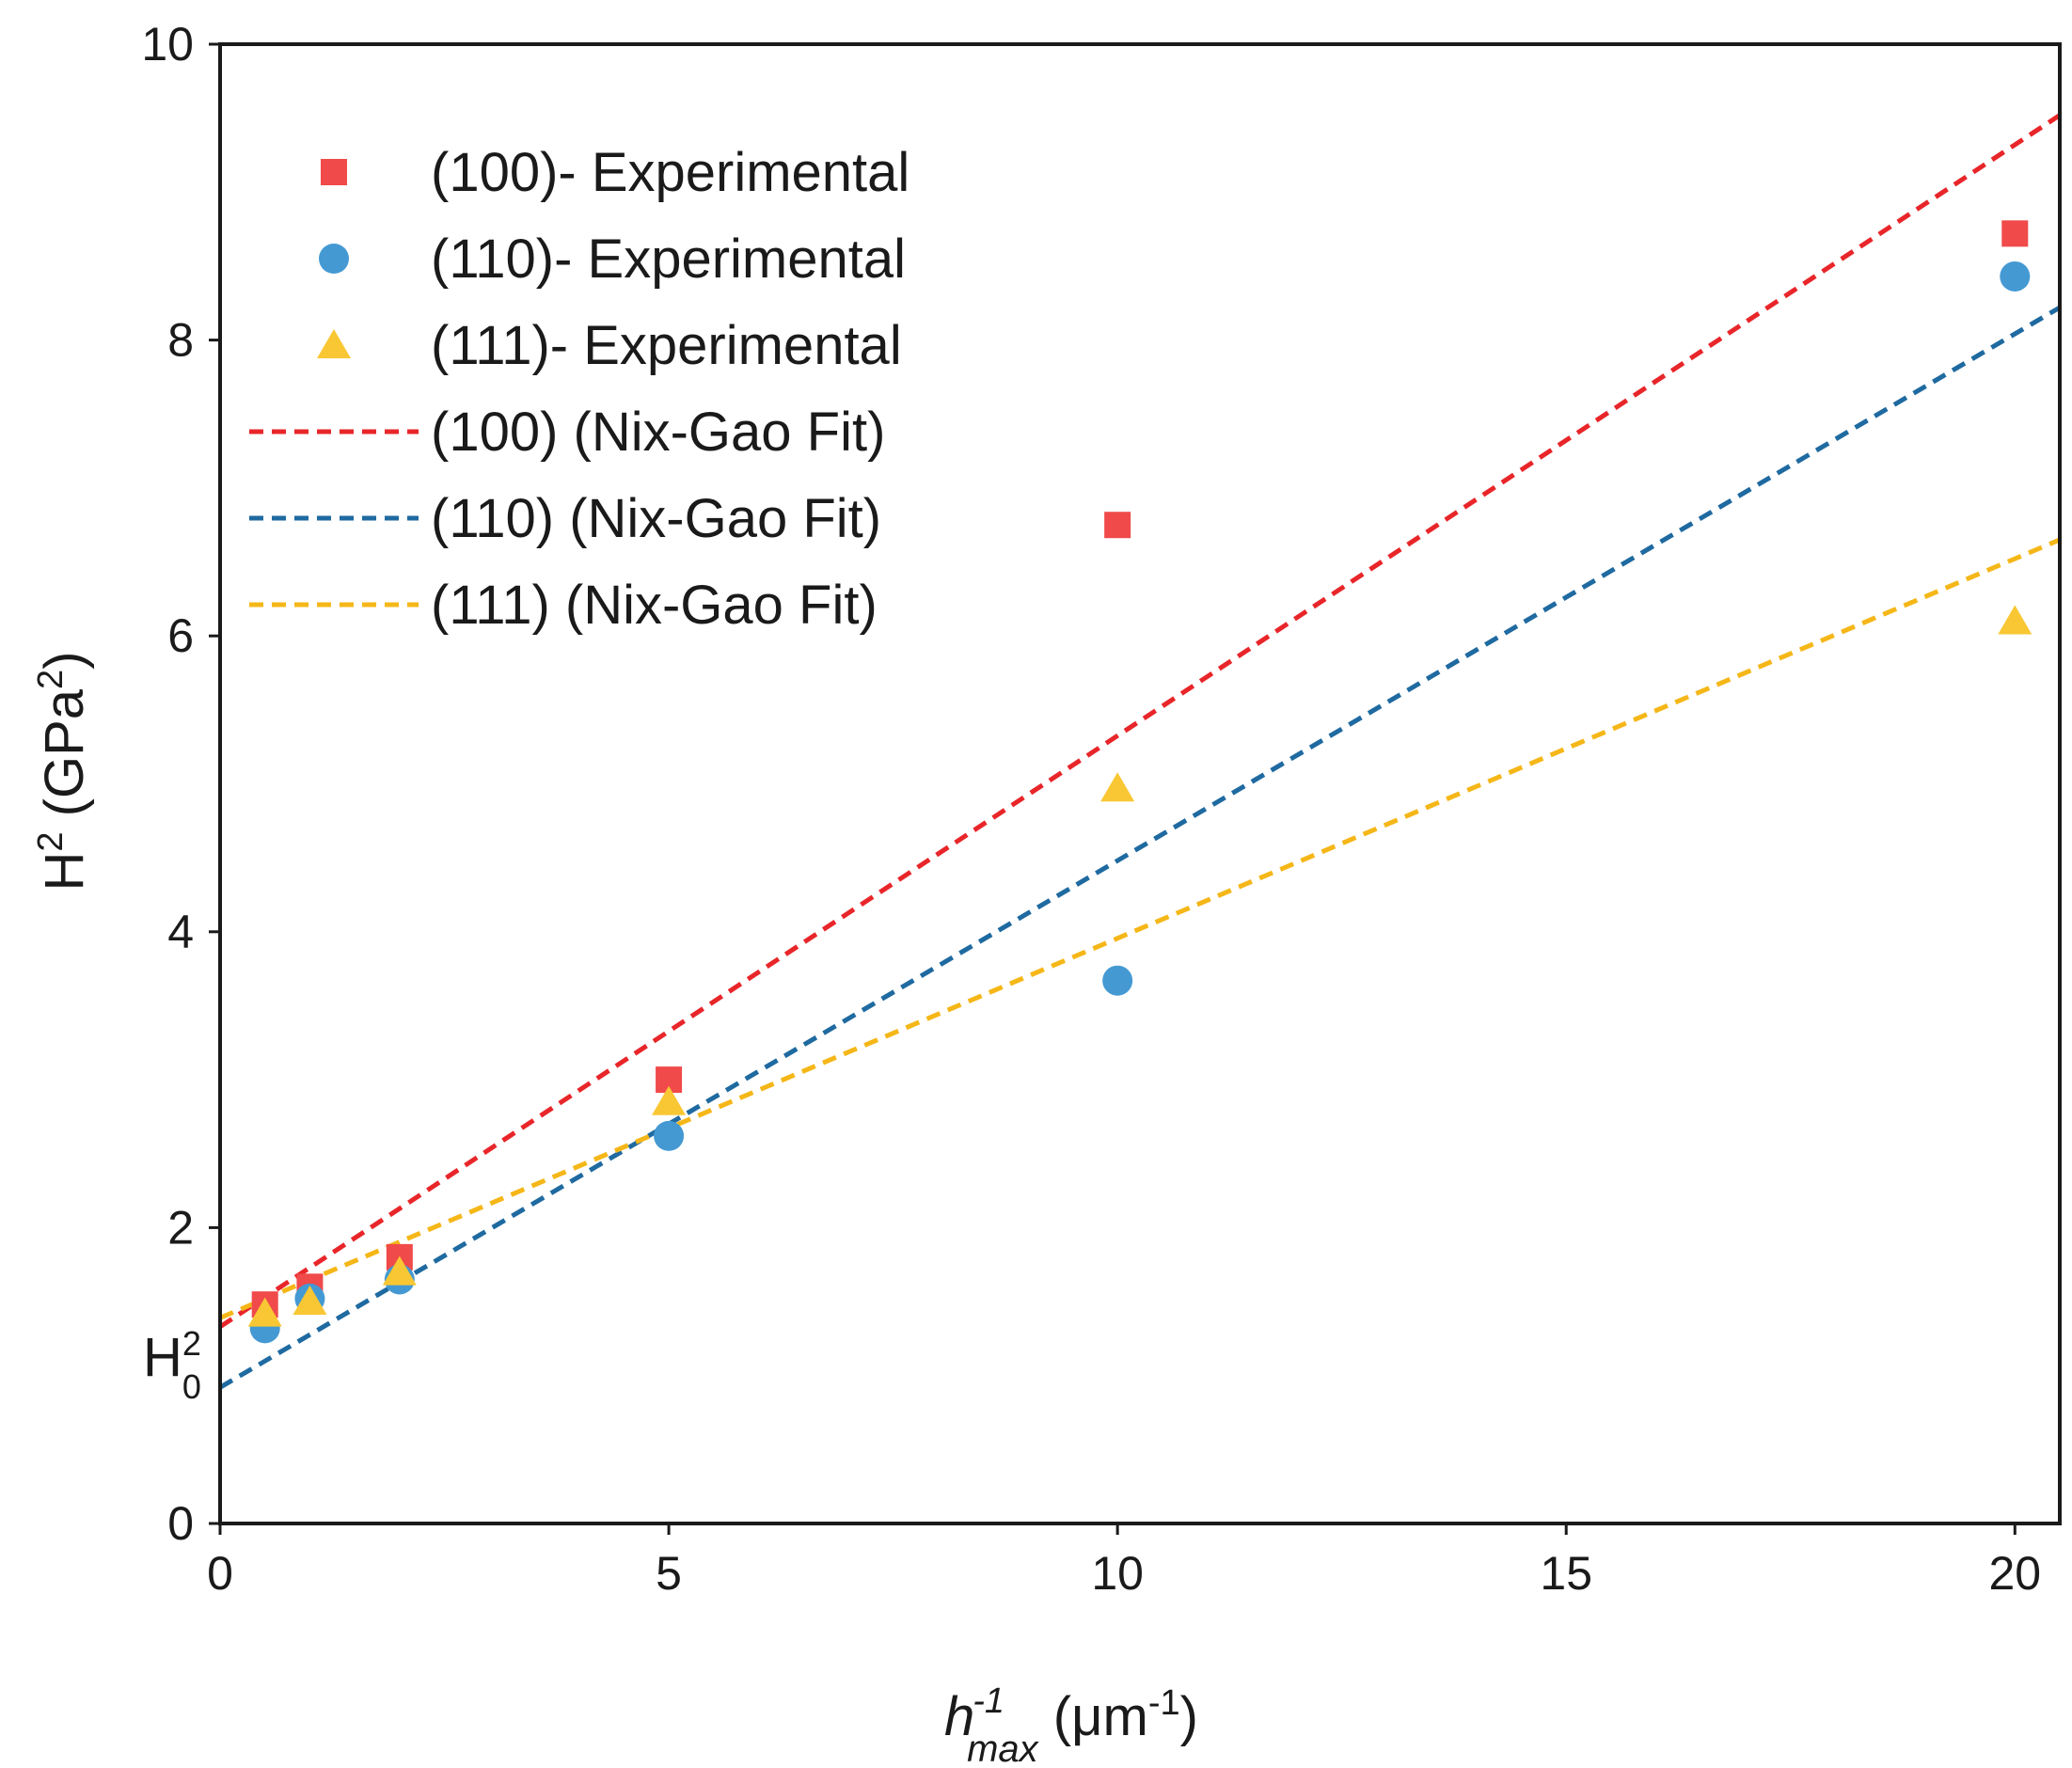 The width and height of the screenshot is (2072, 1768). What do you see at coordinates (334, 172) in the screenshot?
I see `legend-swatch-100-experimental` at bounding box center [334, 172].